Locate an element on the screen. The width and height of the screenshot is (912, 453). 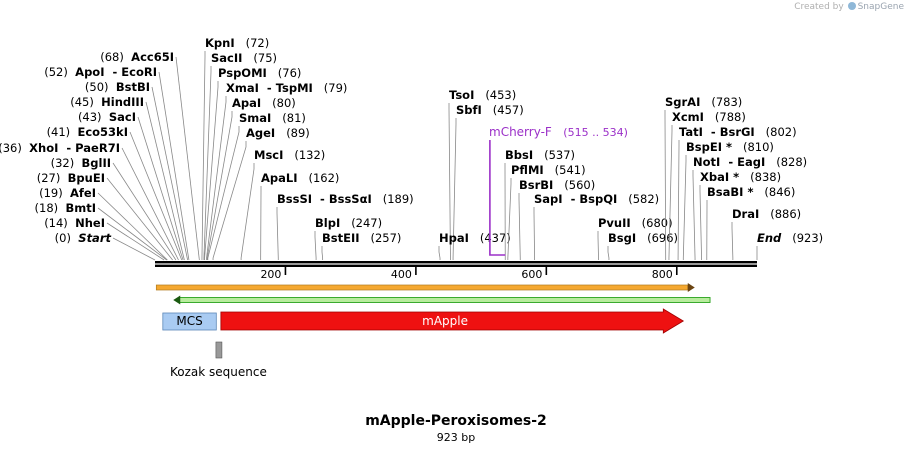
enzyme-label: BsrBI (560) is located at coordinates (557, 185).